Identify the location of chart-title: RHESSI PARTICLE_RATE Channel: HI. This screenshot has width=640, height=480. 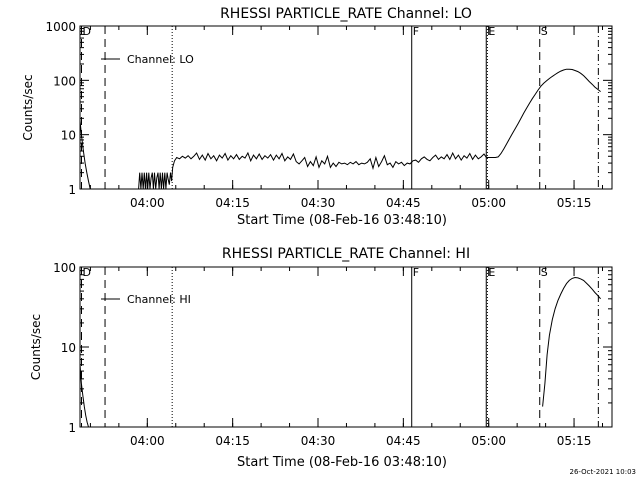
(346, 254).